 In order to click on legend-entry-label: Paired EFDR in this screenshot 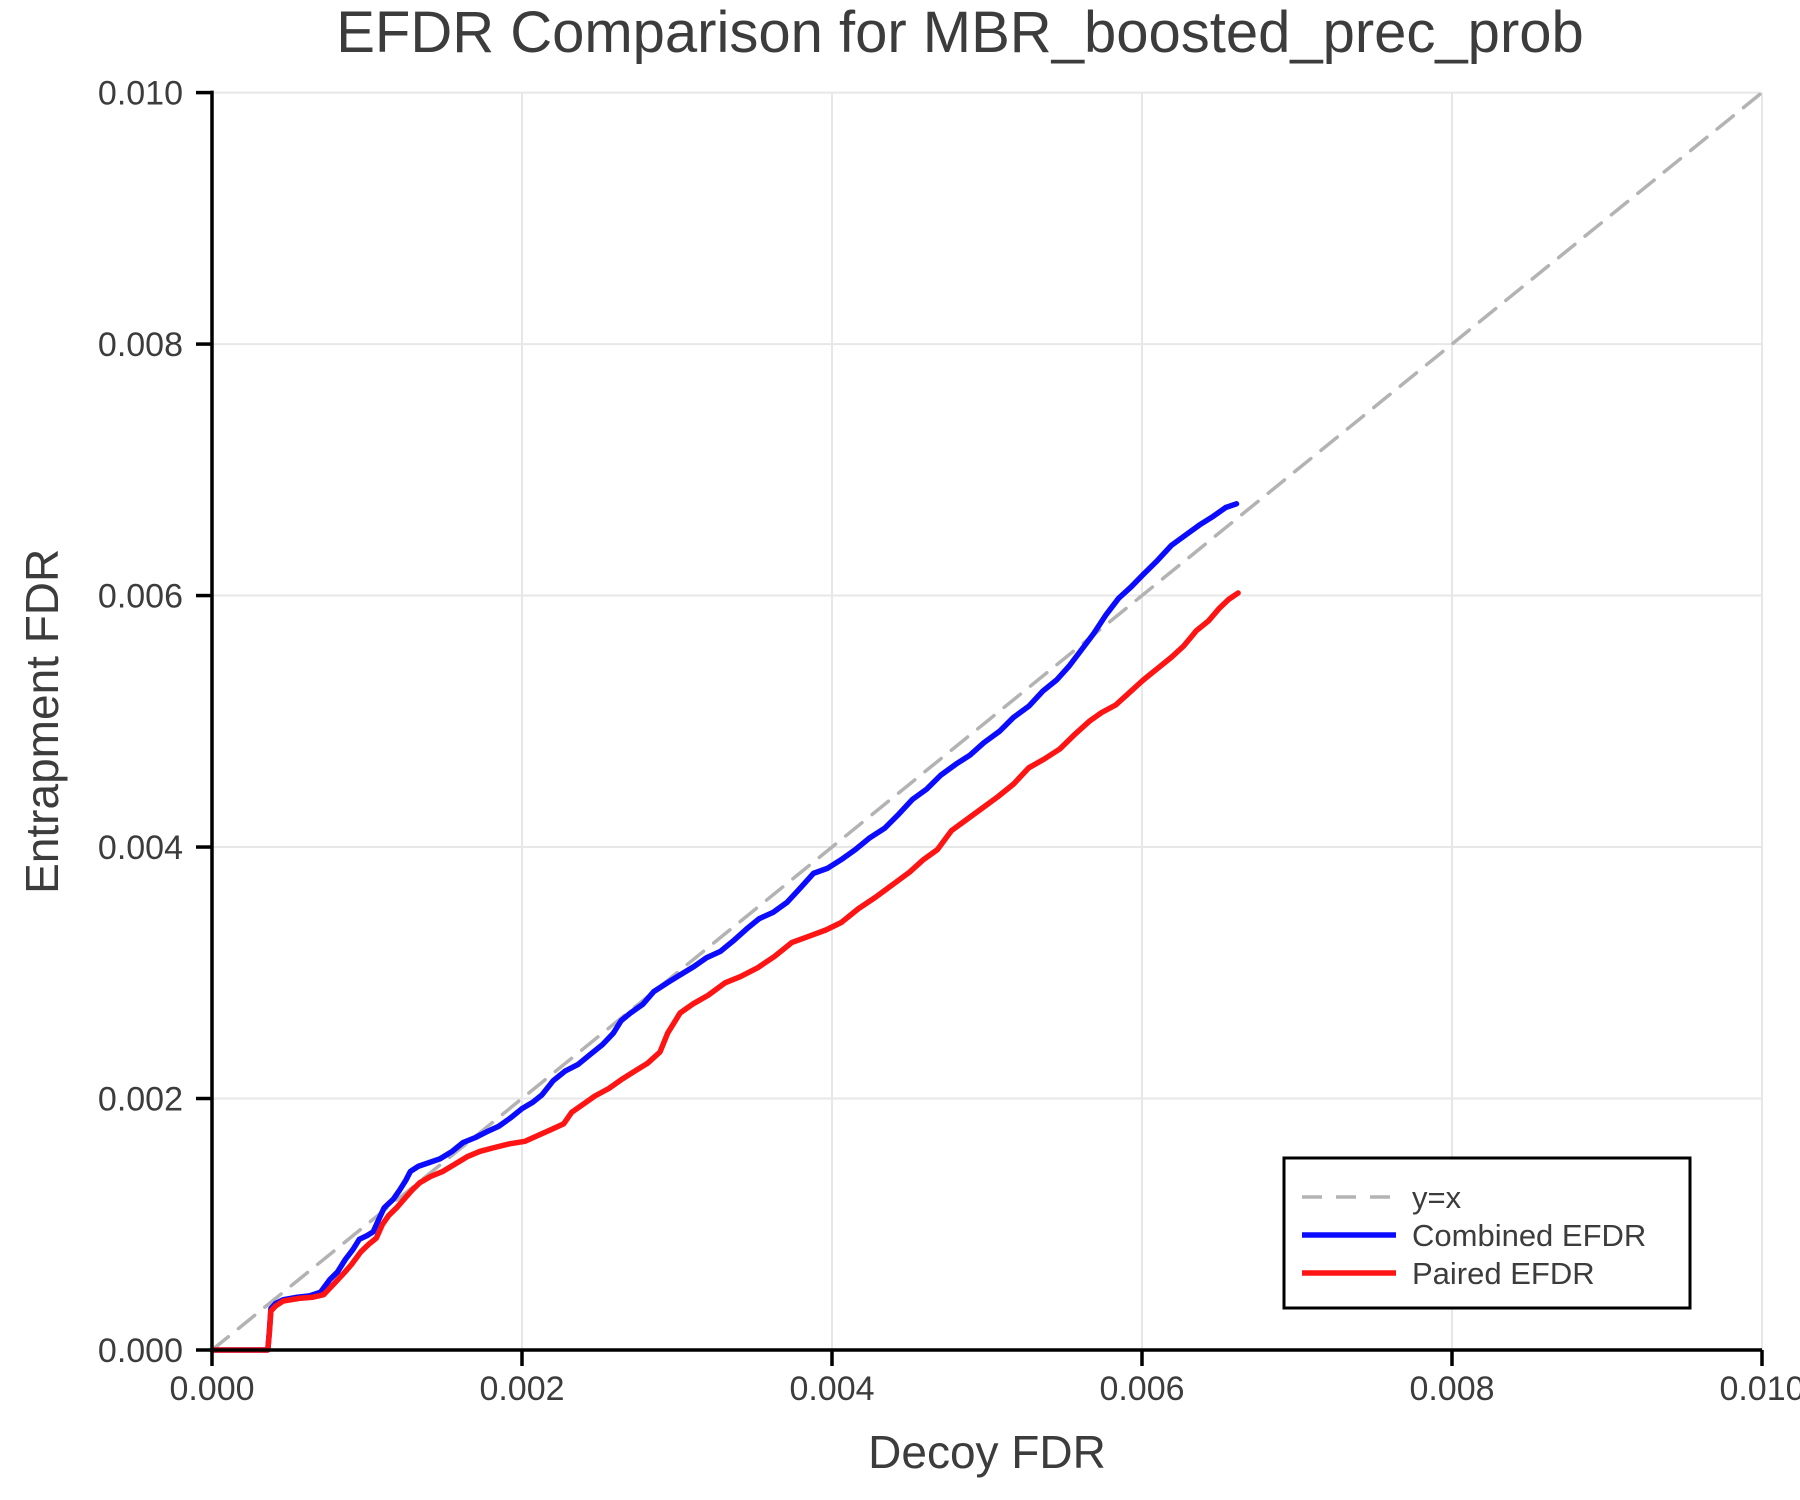, I will do `click(1503, 1273)`.